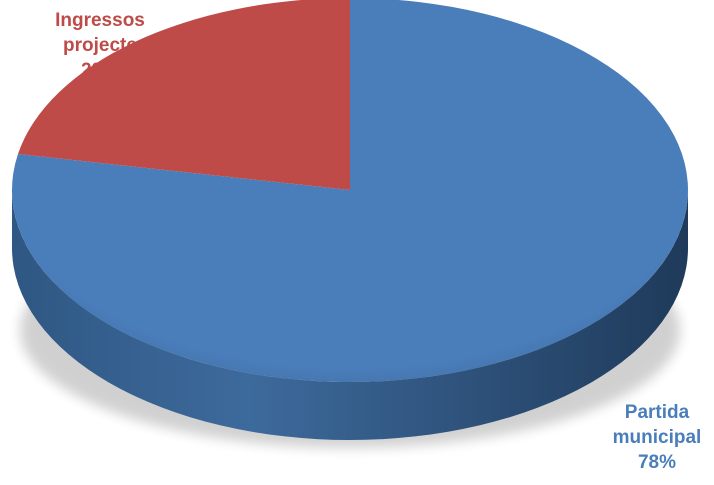  I want to click on label-name-line-2: projecte, so click(100, 45).